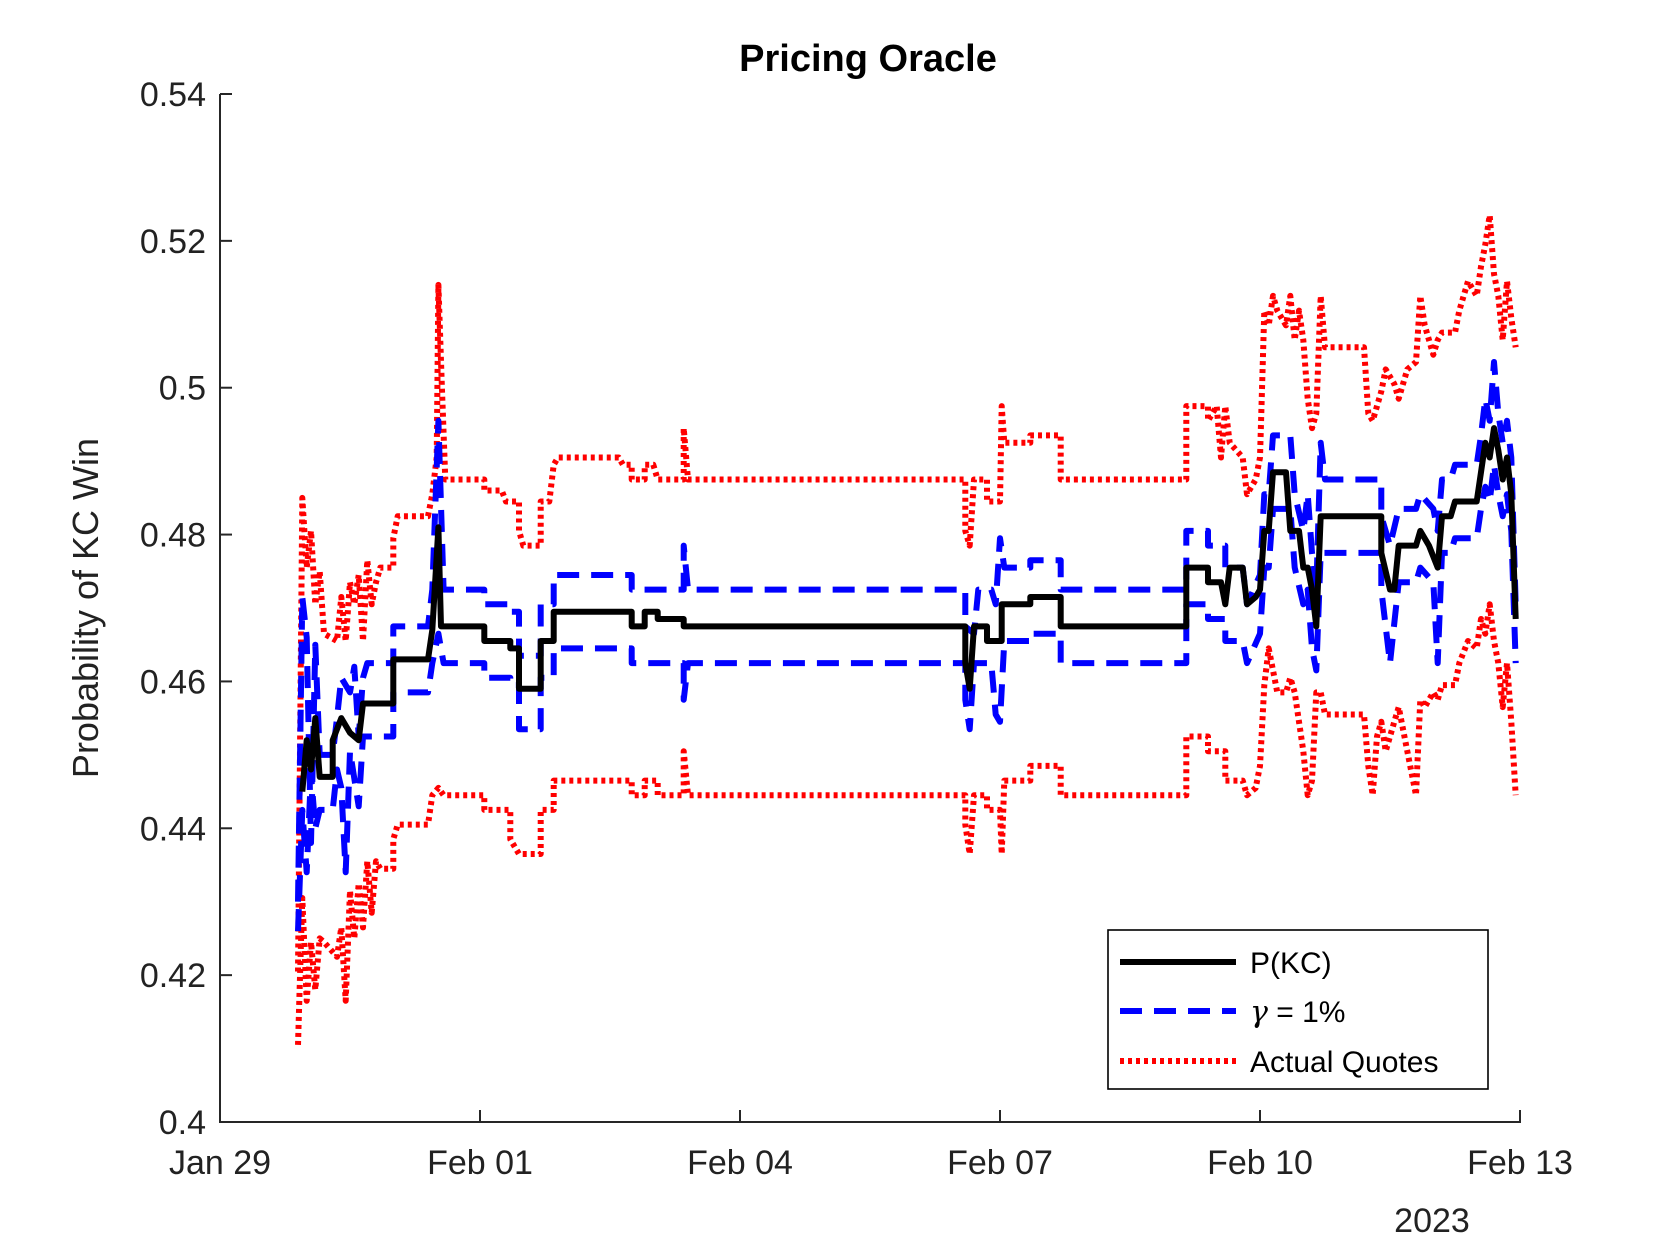 This screenshot has height=1246, width=1661. Describe the element at coordinates (173, 536) in the screenshot. I see `y-tick-label: 0.48` at that location.